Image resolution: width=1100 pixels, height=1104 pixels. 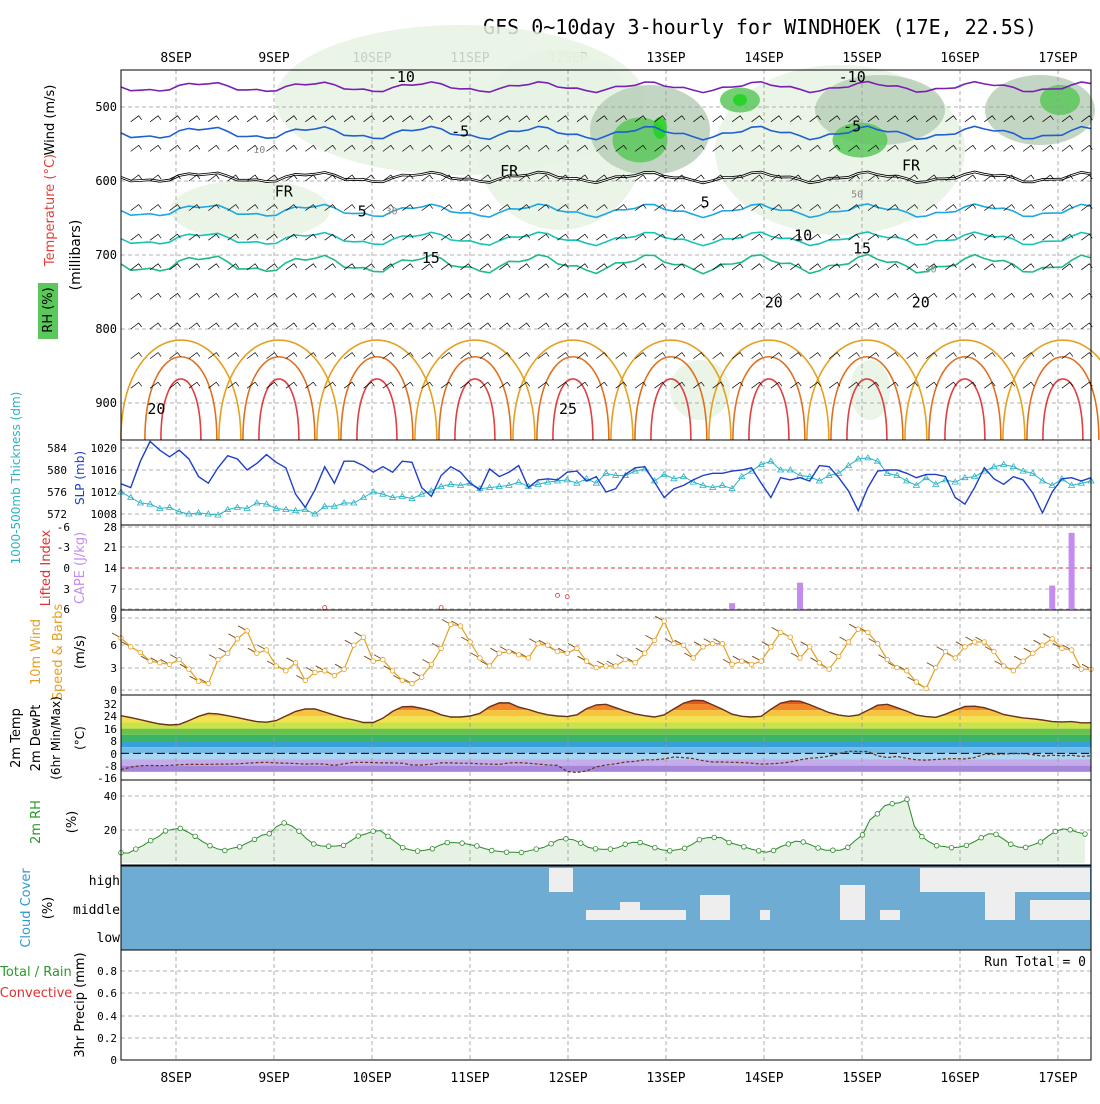 I want to click on lifted-index-tick: 3, so click(x=66, y=589).